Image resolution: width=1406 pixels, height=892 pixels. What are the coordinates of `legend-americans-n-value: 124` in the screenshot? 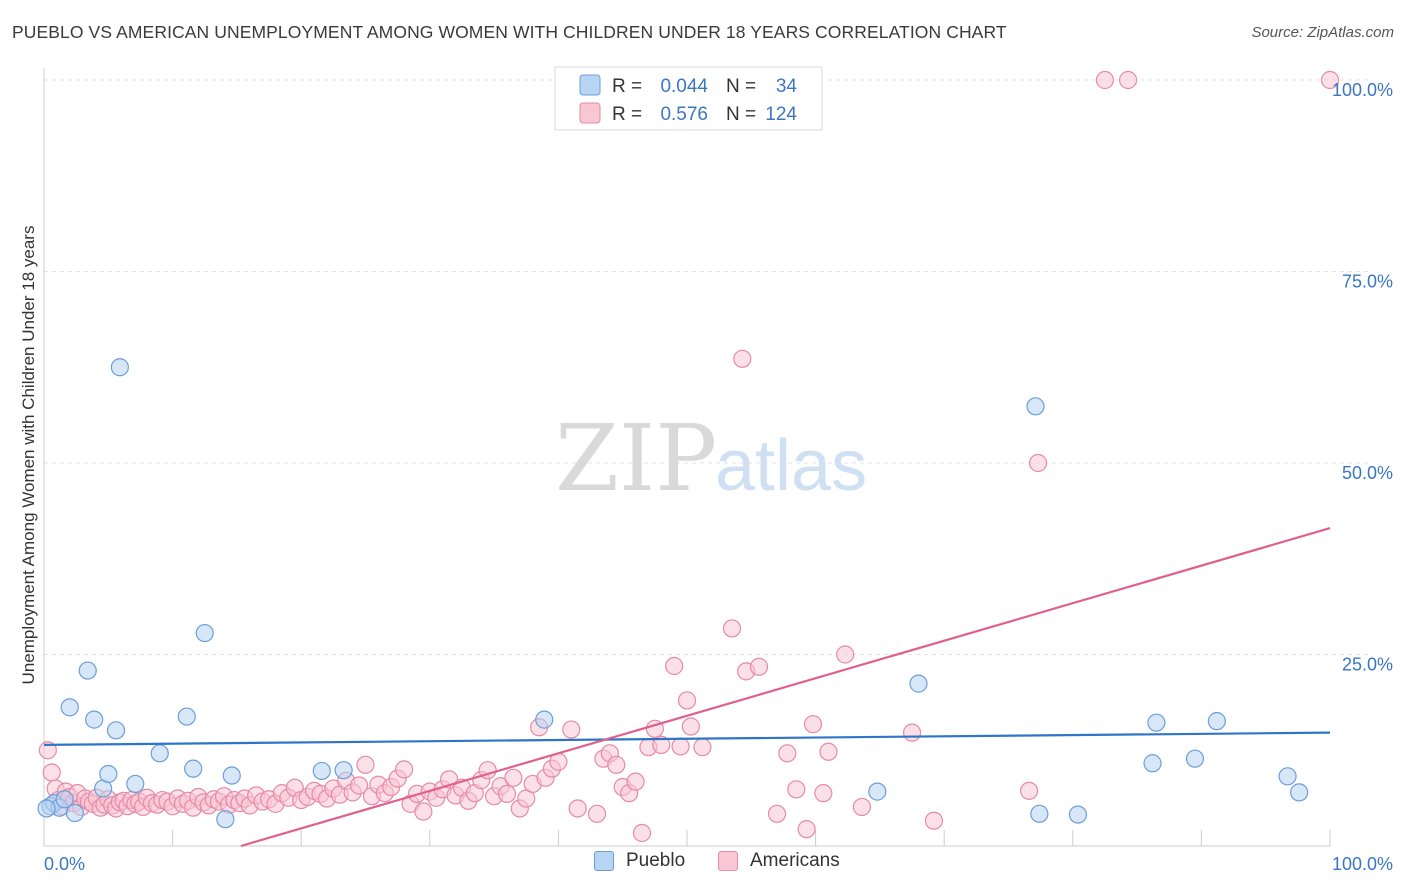 It's located at (781, 114).